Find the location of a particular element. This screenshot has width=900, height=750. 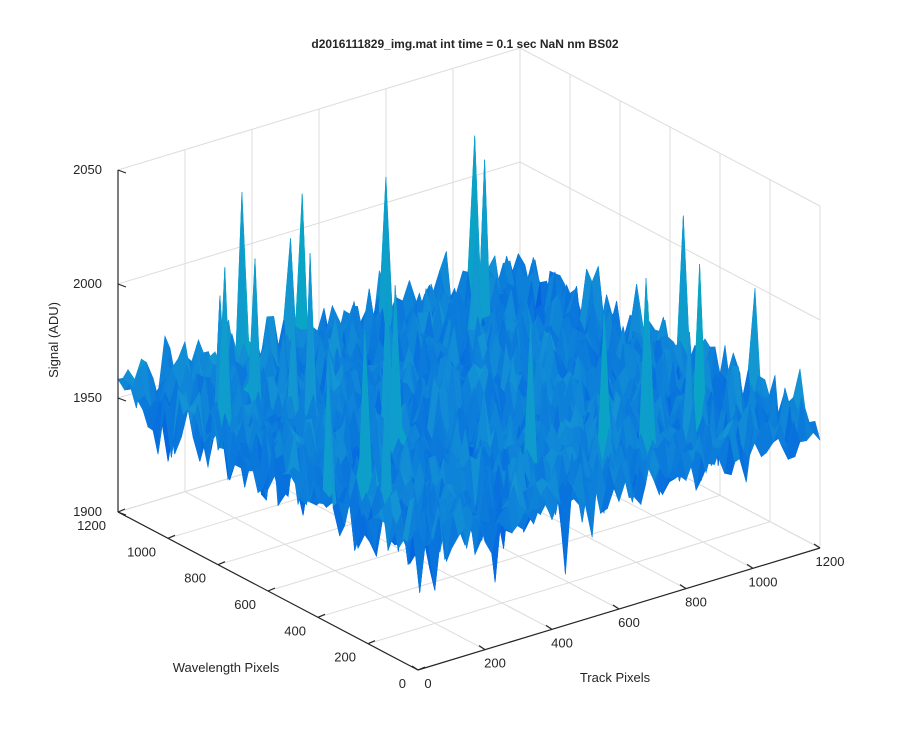

x-tick-label: 400 is located at coordinates (562, 642).